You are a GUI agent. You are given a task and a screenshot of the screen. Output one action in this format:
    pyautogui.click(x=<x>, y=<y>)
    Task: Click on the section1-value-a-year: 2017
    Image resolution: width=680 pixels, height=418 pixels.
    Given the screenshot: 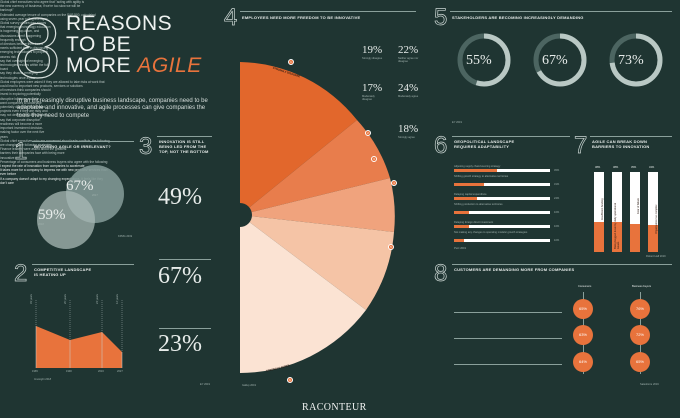 What is the action you would take?
    pyautogui.click(x=95, y=195)
    